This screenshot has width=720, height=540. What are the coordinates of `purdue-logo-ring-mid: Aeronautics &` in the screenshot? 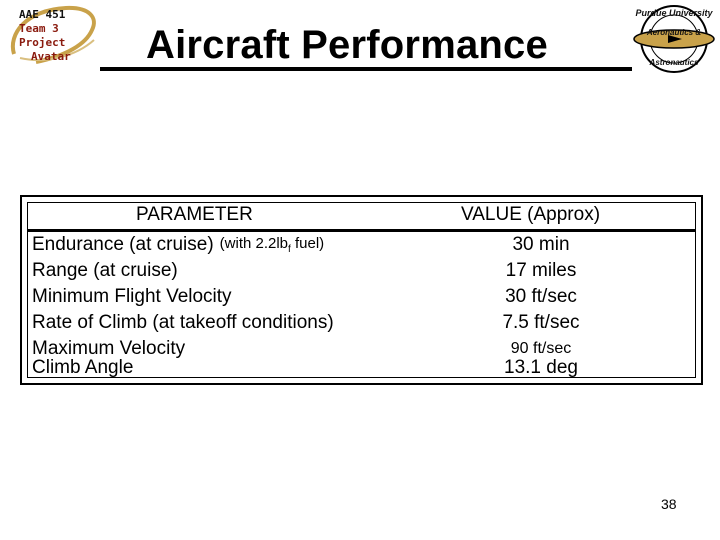 It's located at (674, 32).